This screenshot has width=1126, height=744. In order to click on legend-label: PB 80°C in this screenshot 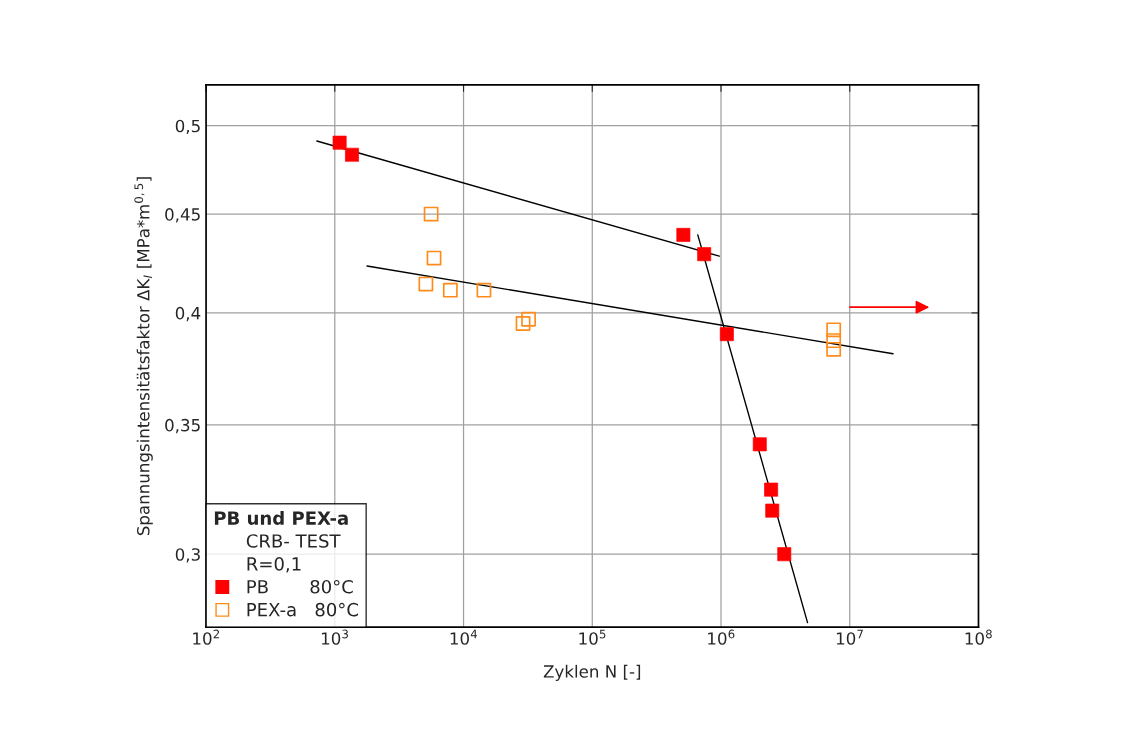, I will do `click(300, 586)`.